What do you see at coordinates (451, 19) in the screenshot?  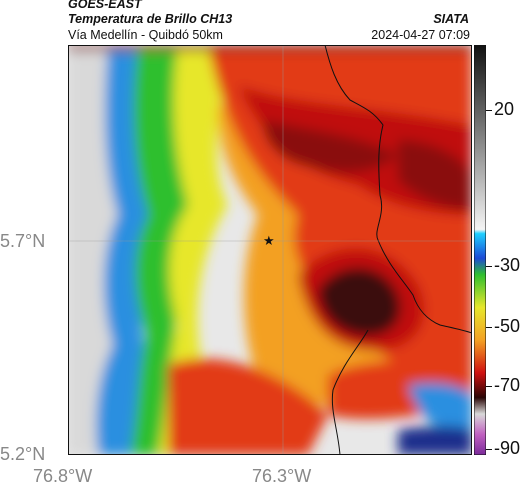 I see `organization-label: SIATA` at bounding box center [451, 19].